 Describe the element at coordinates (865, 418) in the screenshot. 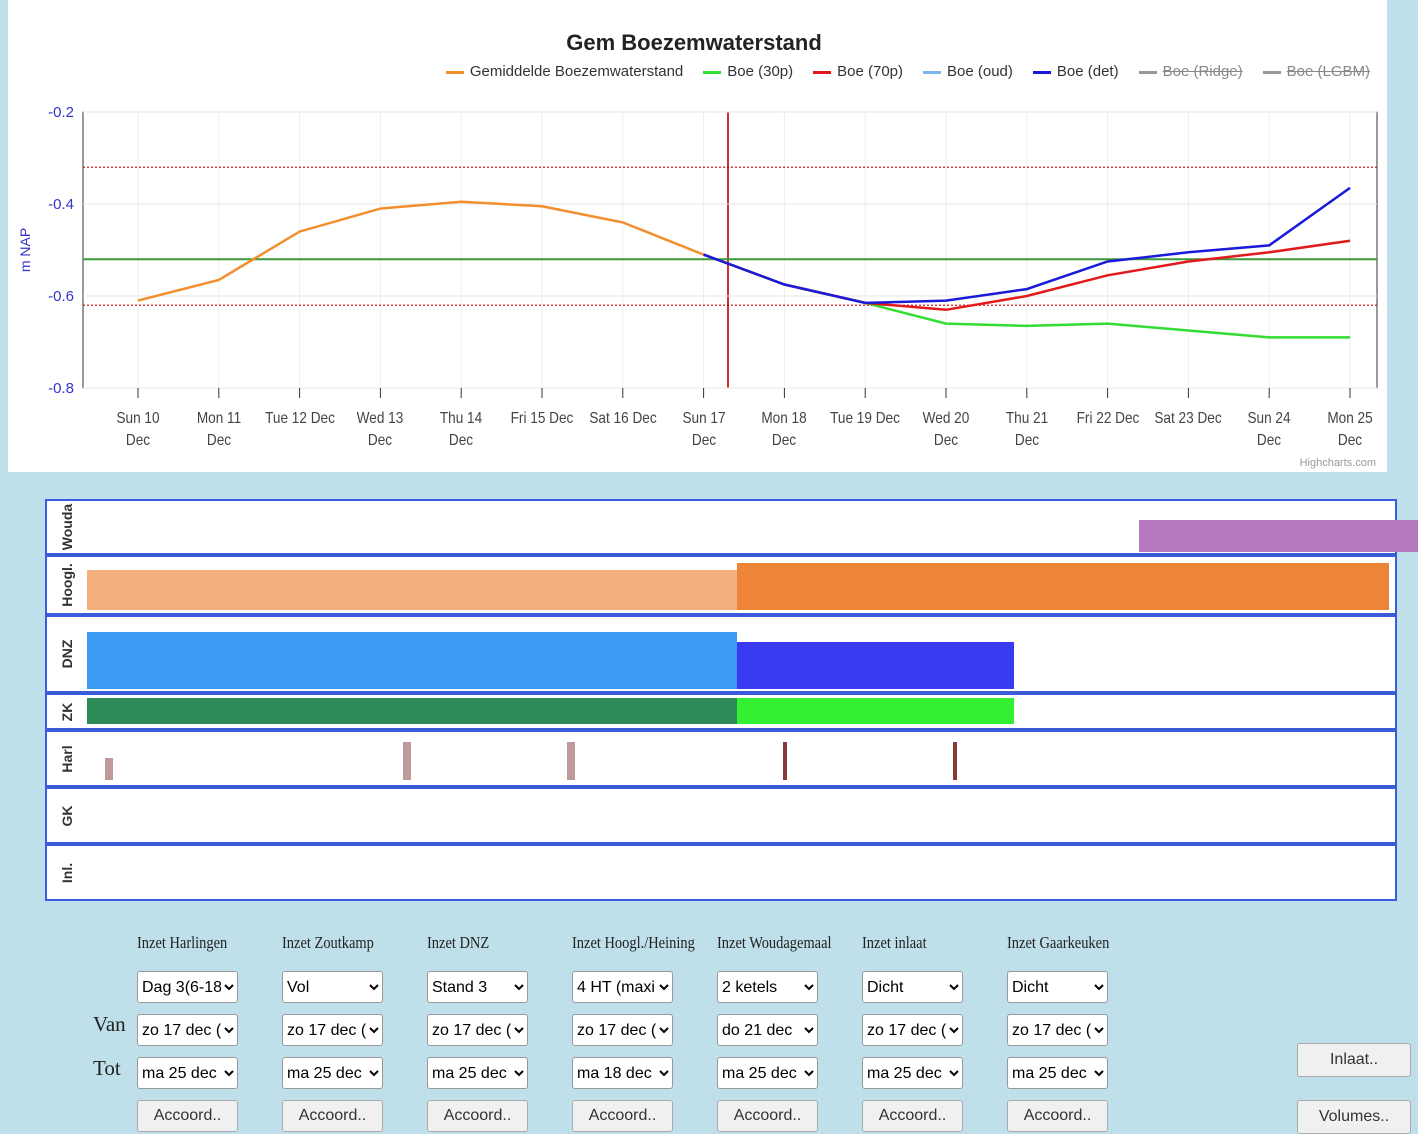

I see `x-tick-label: Tue 19 Dec` at that location.